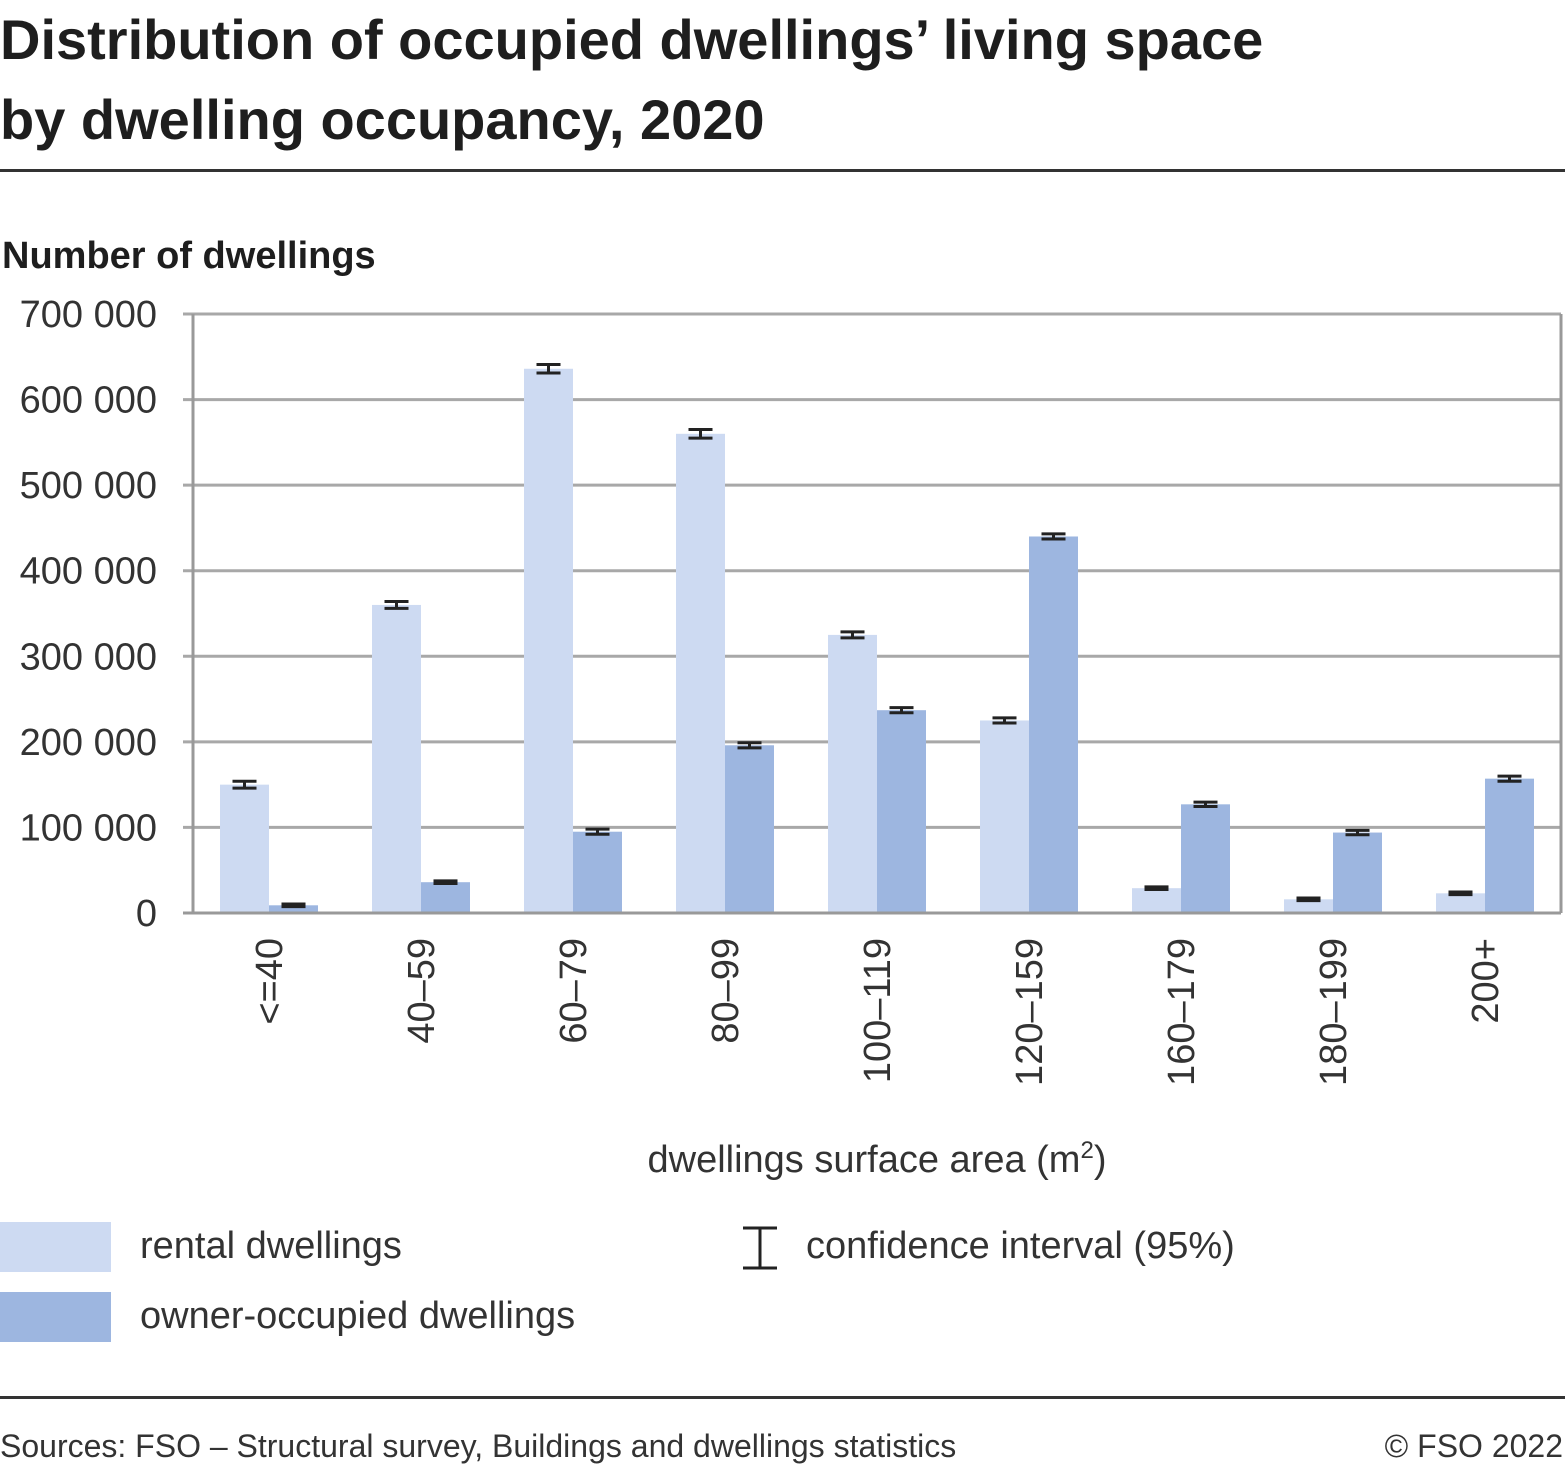  Describe the element at coordinates (382, 119) in the screenshot. I see `title-line-2: by dwelling occupancy, 2020` at that location.